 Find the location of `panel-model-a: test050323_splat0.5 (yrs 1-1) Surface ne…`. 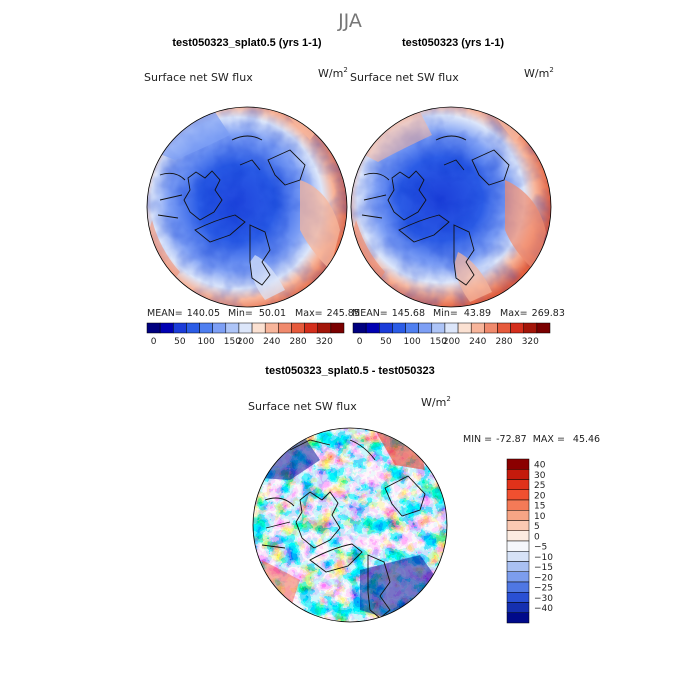

panel-model-a: test050323_splat0.5 (yrs 1-1) Surface ne… is located at coordinates (252, 192).